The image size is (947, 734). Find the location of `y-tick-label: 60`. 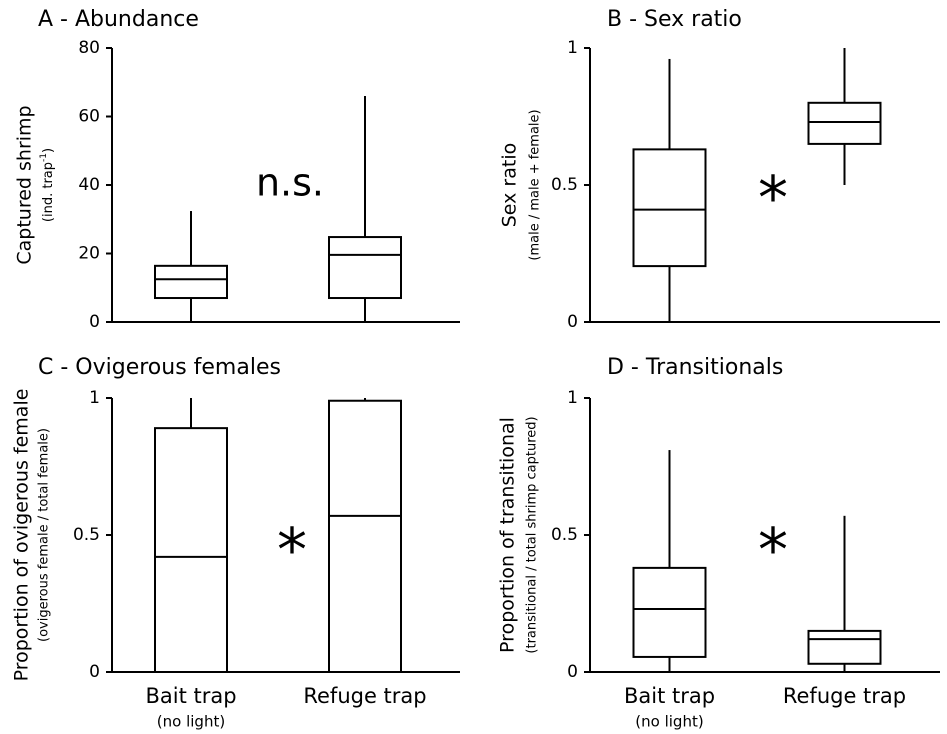

y-tick-label: 60 is located at coordinates (89, 117).